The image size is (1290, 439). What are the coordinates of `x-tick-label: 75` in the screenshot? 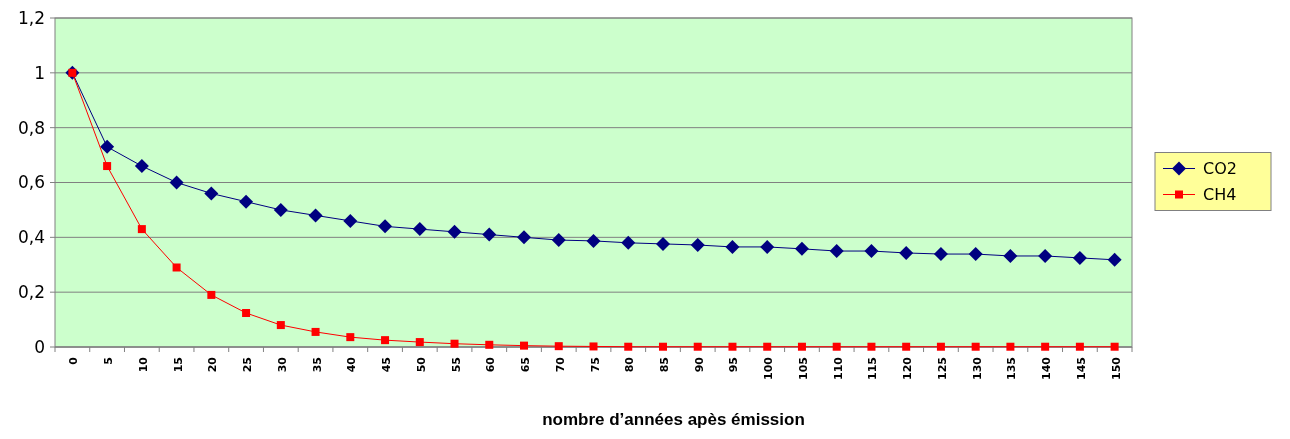 It's located at (595, 365).